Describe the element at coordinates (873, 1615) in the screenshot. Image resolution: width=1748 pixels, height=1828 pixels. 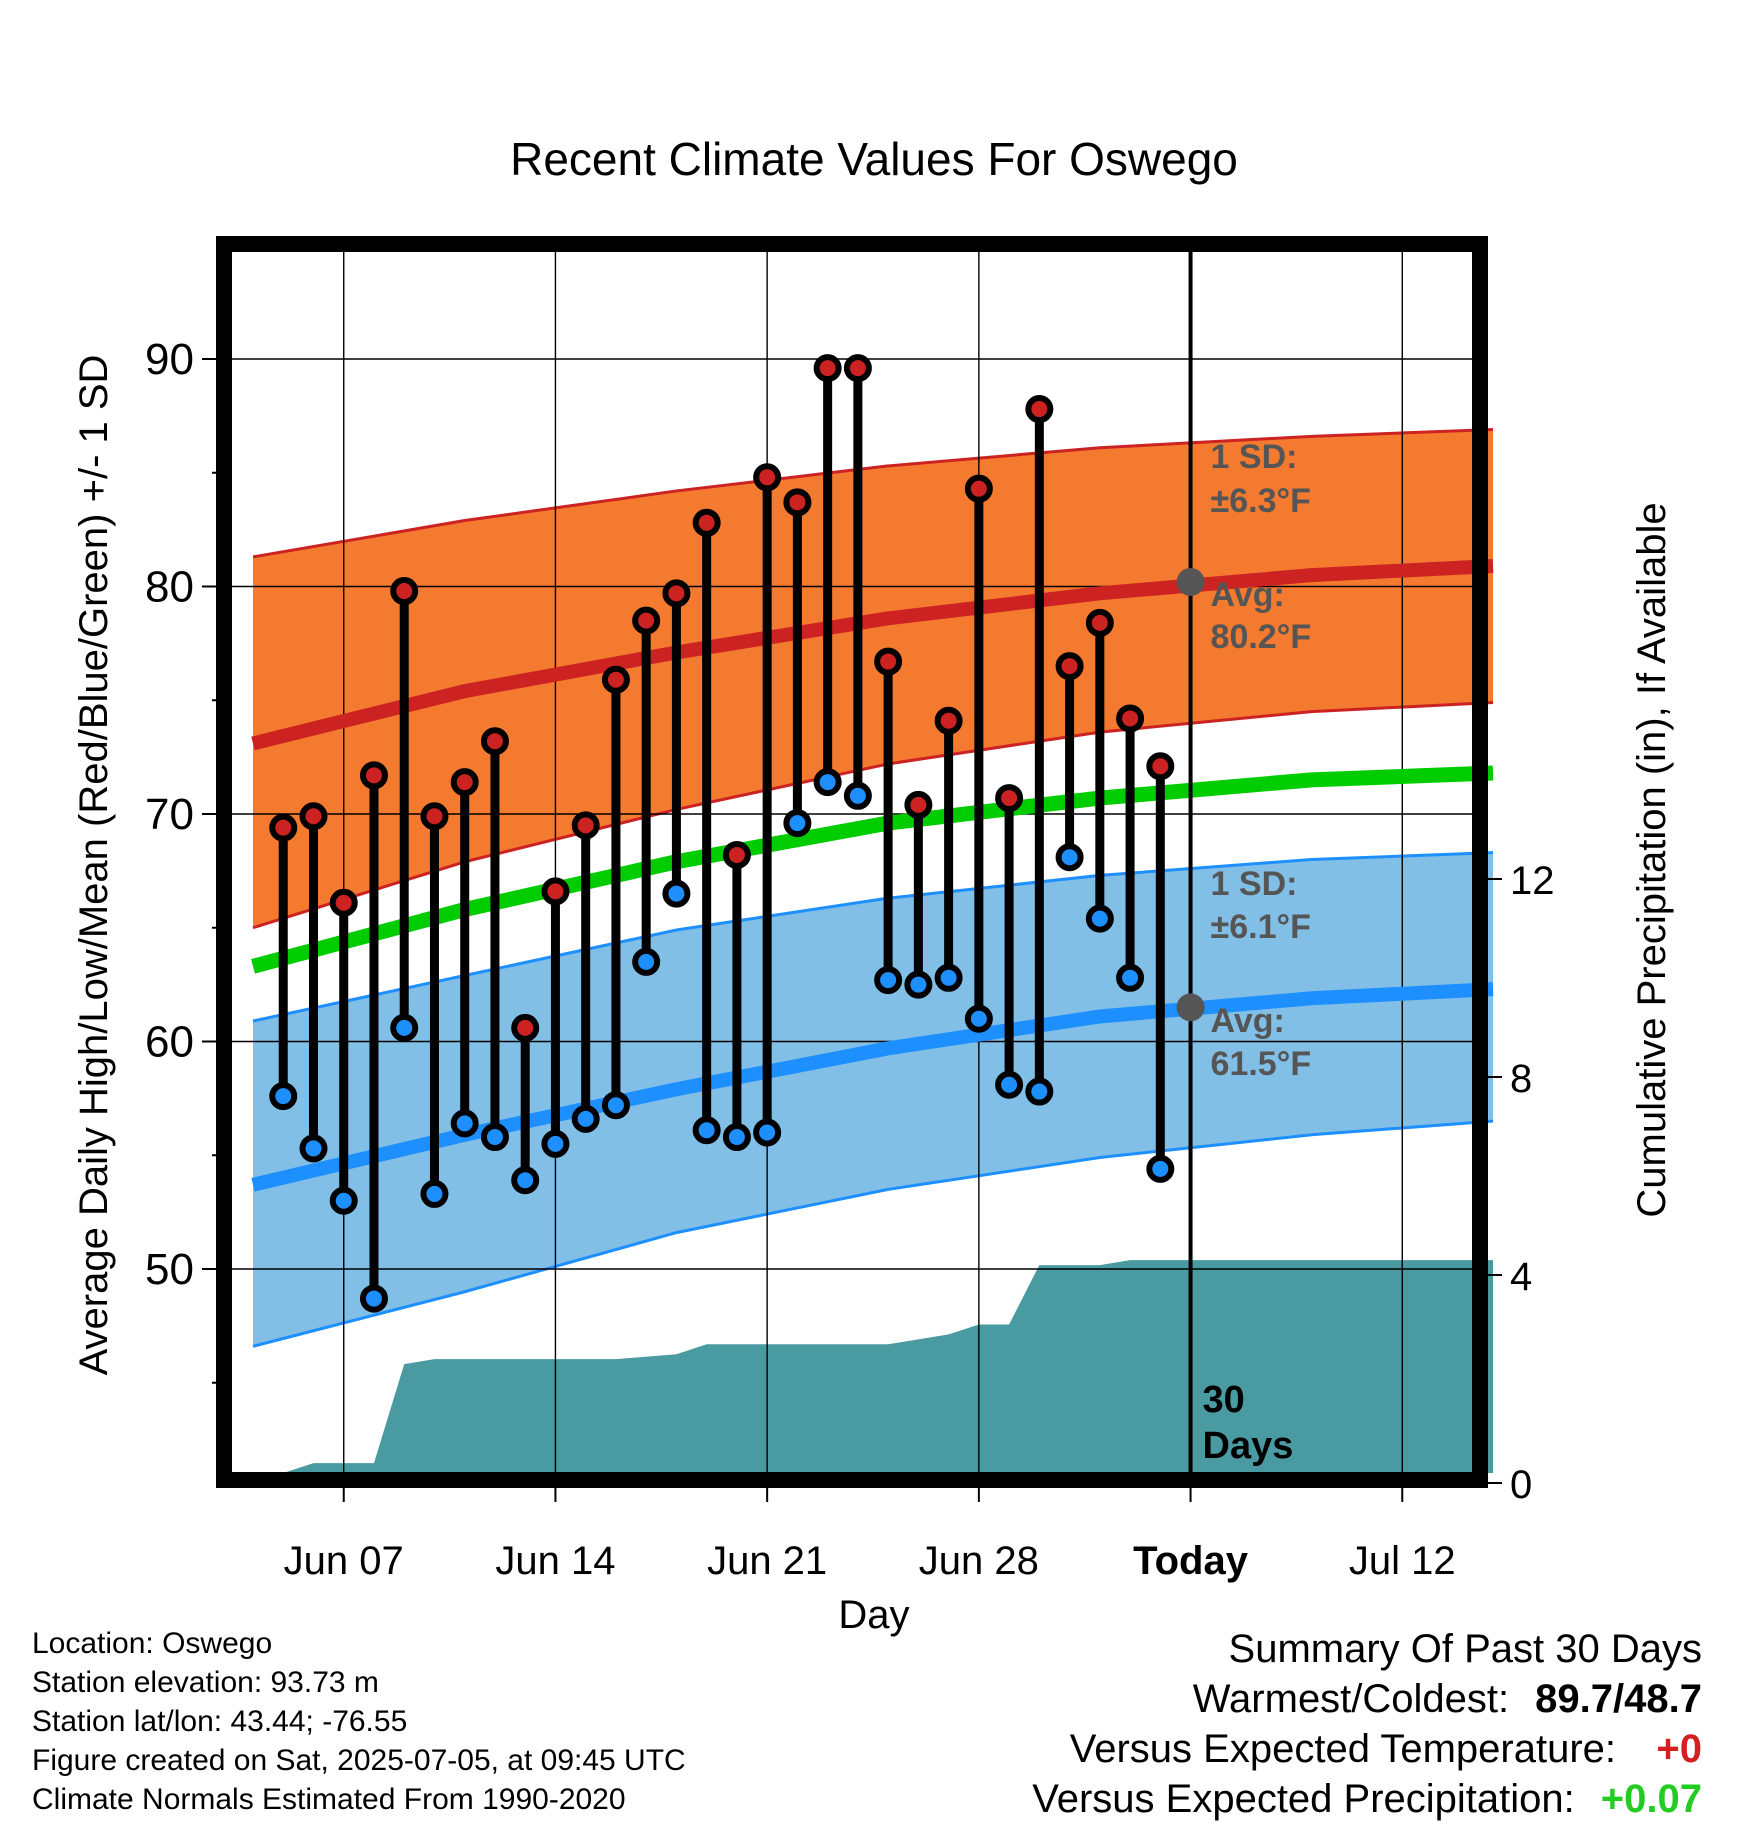
I see `x-axis-label: Day` at that location.